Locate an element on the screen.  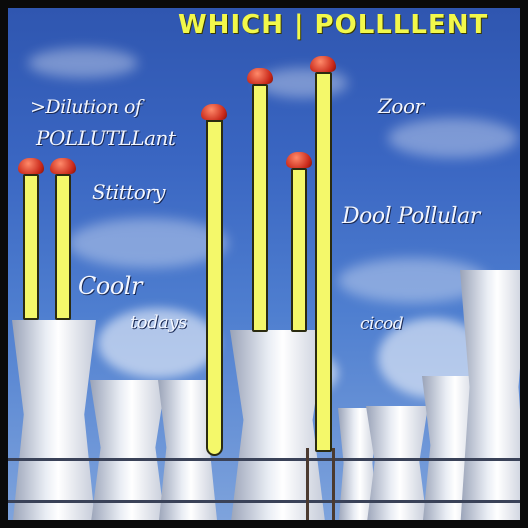
label-todays: todays is located at coordinates (158, 322).